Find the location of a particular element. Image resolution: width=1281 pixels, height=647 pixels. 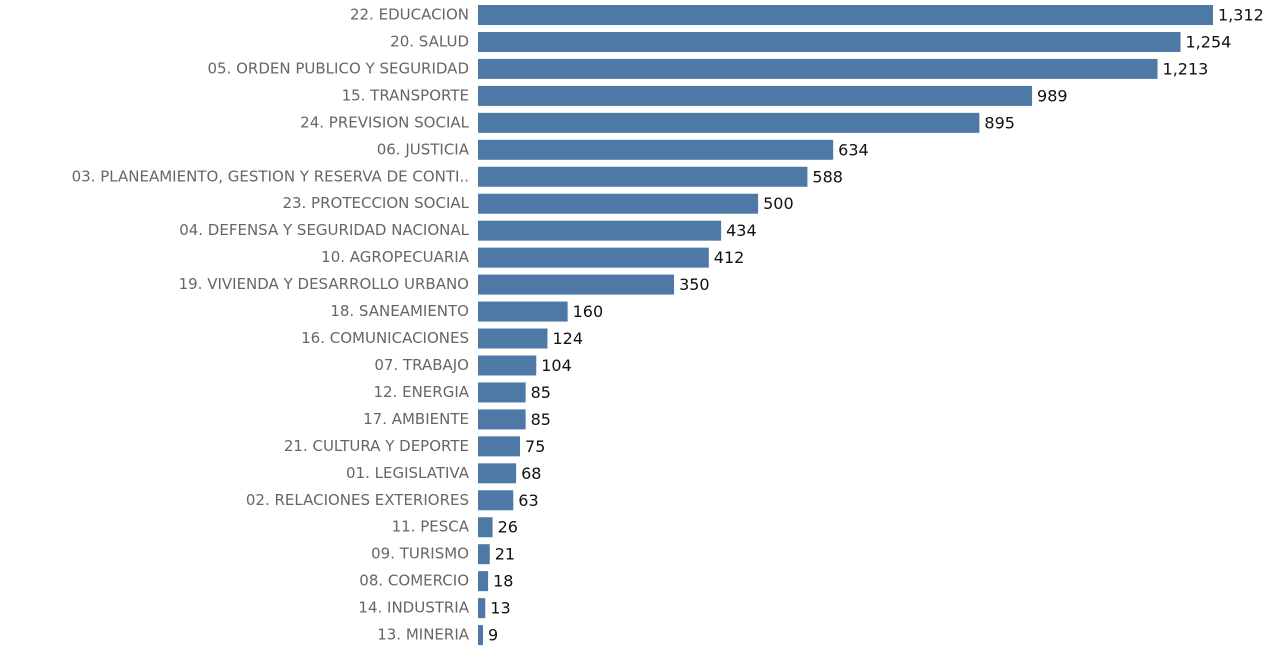

category-label: 09. TURISMO is located at coordinates (420, 554).